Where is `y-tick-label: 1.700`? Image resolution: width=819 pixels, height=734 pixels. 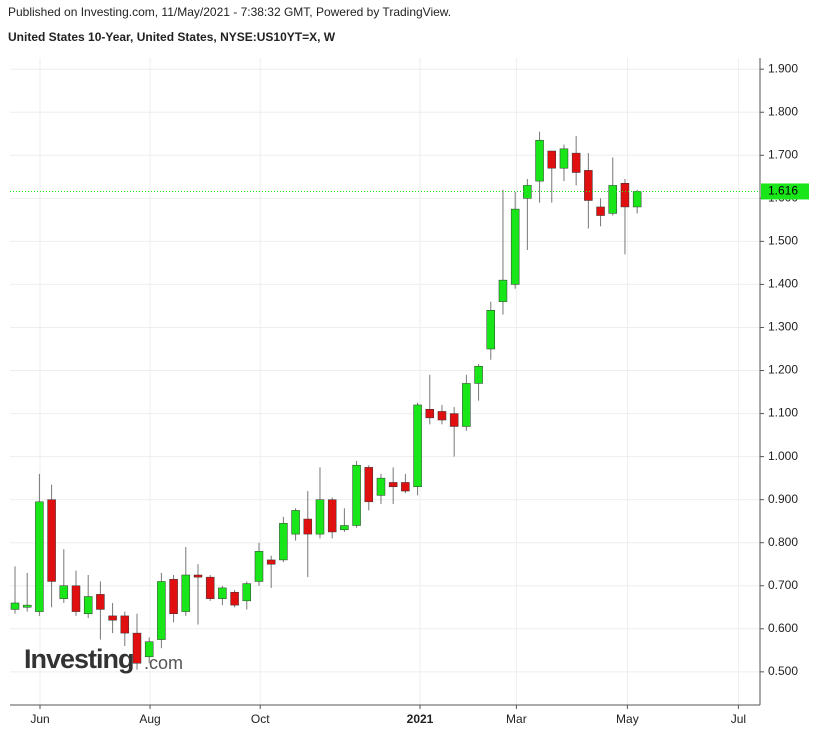 y-tick-label: 1.700 is located at coordinates (783, 154).